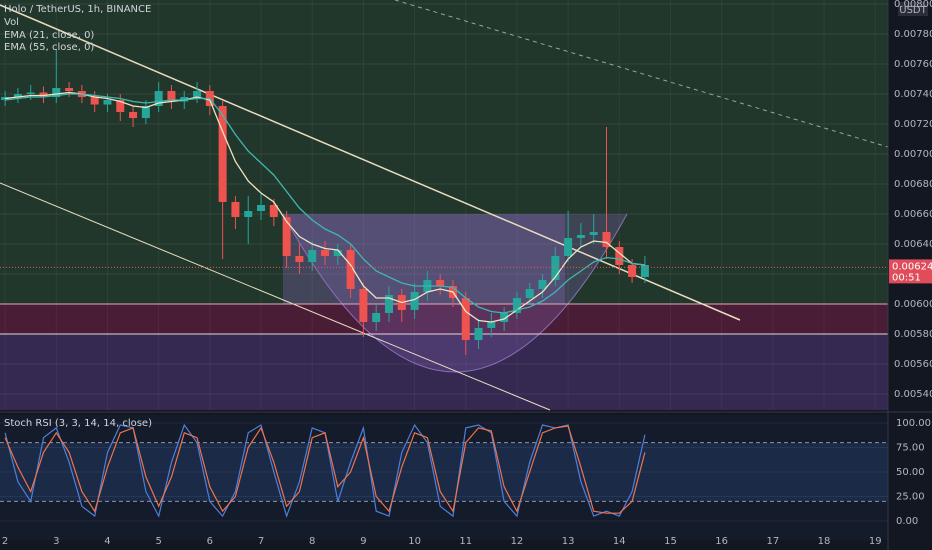 This screenshot has width=932, height=550. Describe the element at coordinates (210, 541) in the screenshot. I see `x-tick-label: 6` at that location.